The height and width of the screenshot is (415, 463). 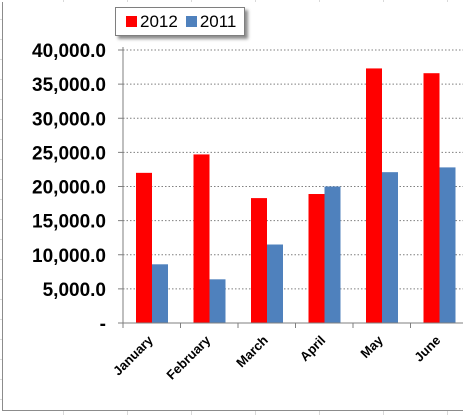 I want to click on legend-entry-2011: 2011, so click(x=211, y=21).